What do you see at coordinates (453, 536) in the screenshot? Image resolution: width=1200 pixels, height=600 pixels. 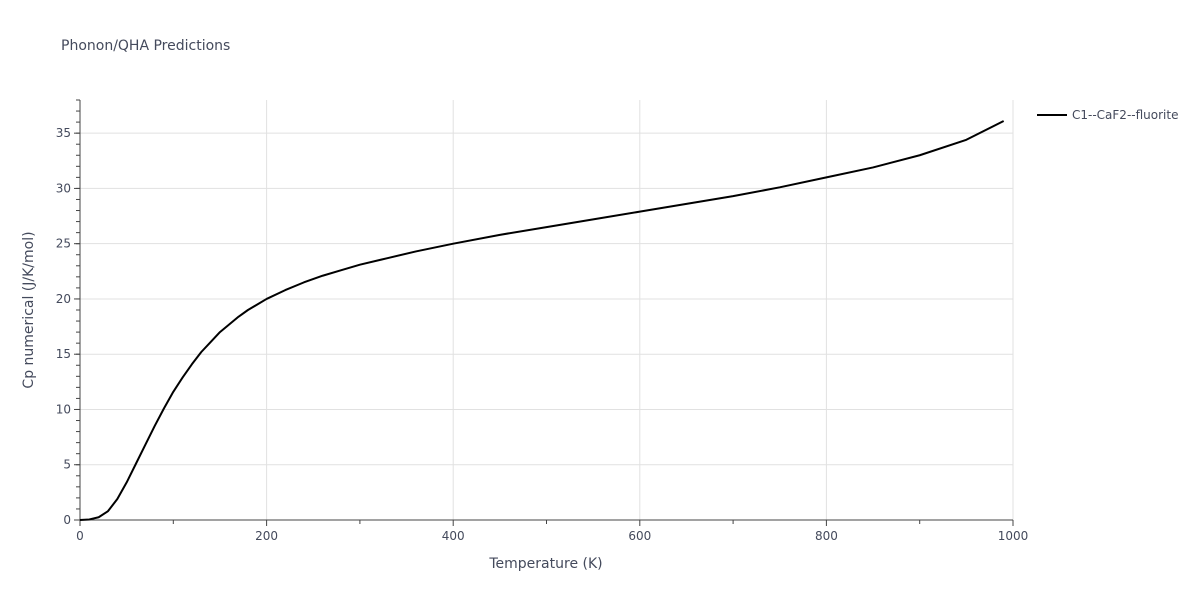 I see `x-tick-label: 400` at bounding box center [453, 536].